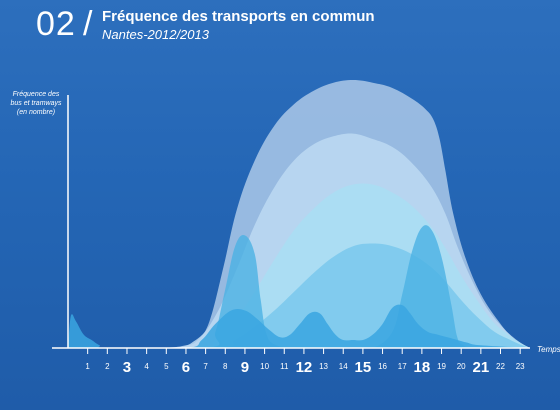 The width and height of the screenshot is (560, 410). What do you see at coordinates (87, 366) in the screenshot?
I see `x-tick-label: 1` at bounding box center [87, 366].